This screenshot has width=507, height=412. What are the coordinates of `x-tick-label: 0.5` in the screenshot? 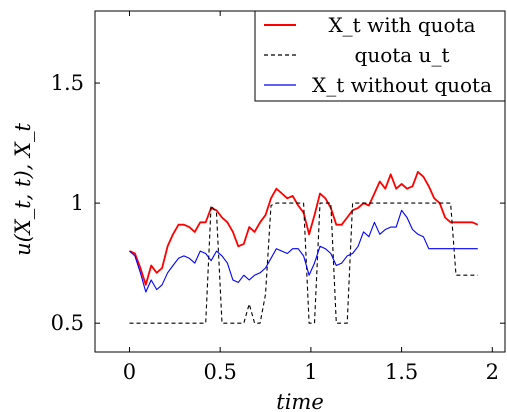 It's located at (219, 372).